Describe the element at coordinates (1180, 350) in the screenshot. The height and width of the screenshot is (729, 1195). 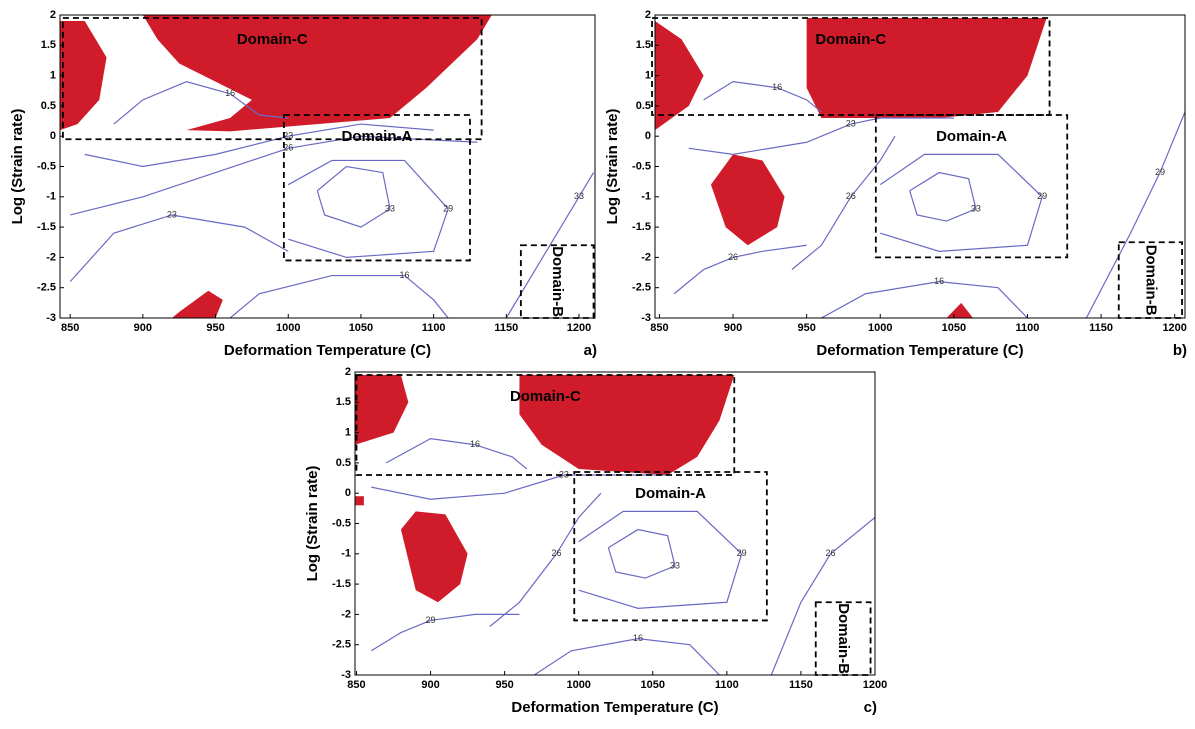
I see `panel-label: b)` at that location.